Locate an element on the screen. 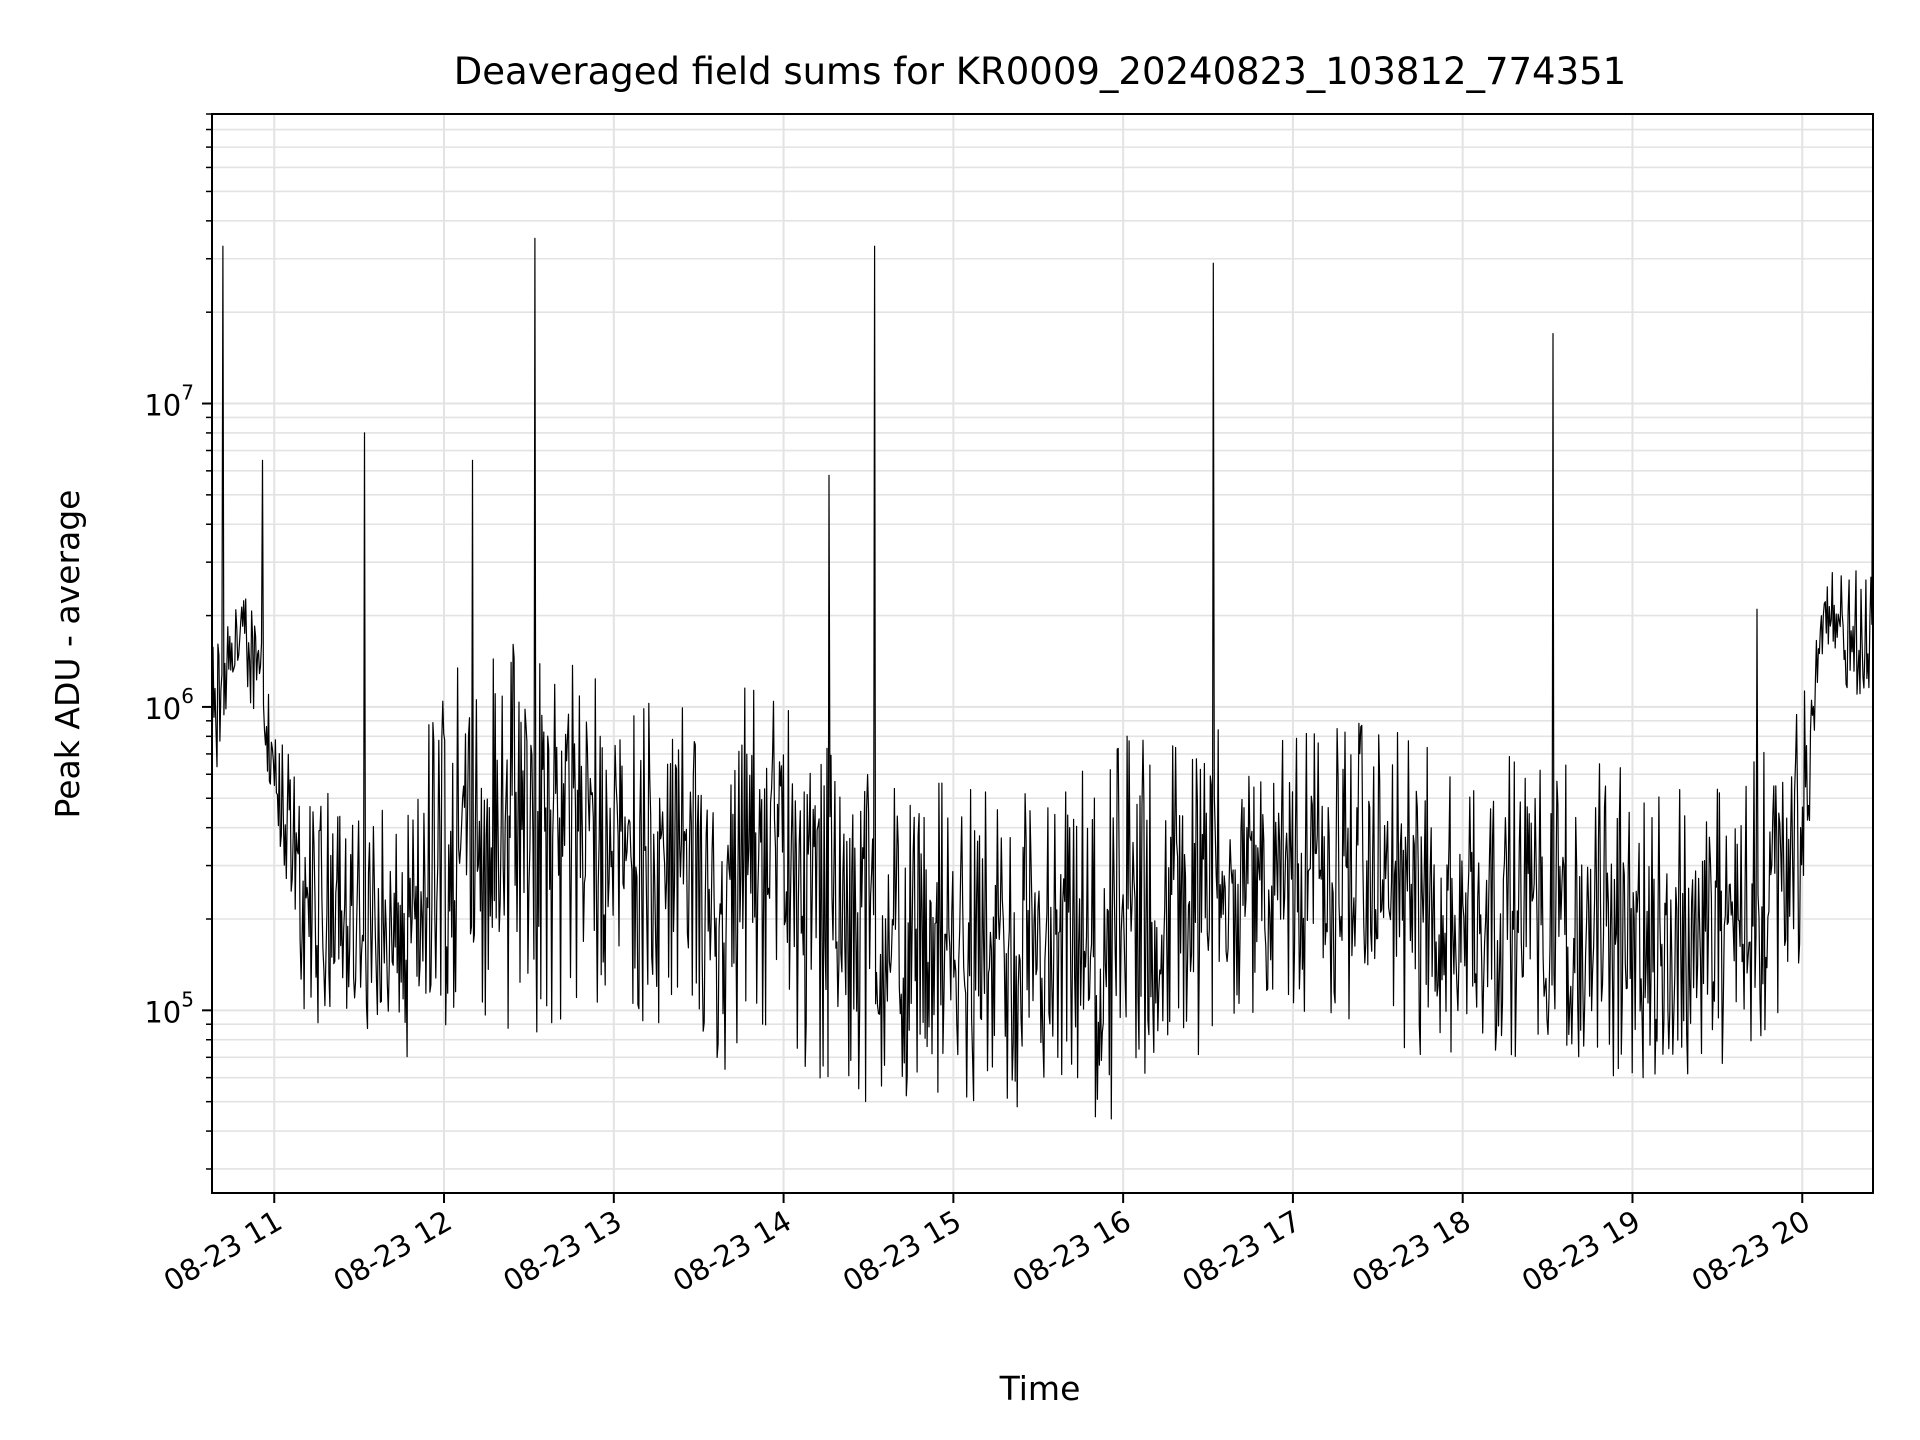 This screenshot has height=1440, width=1920. y-tick-label: 10⁷ is located at coordinates (169, 402).